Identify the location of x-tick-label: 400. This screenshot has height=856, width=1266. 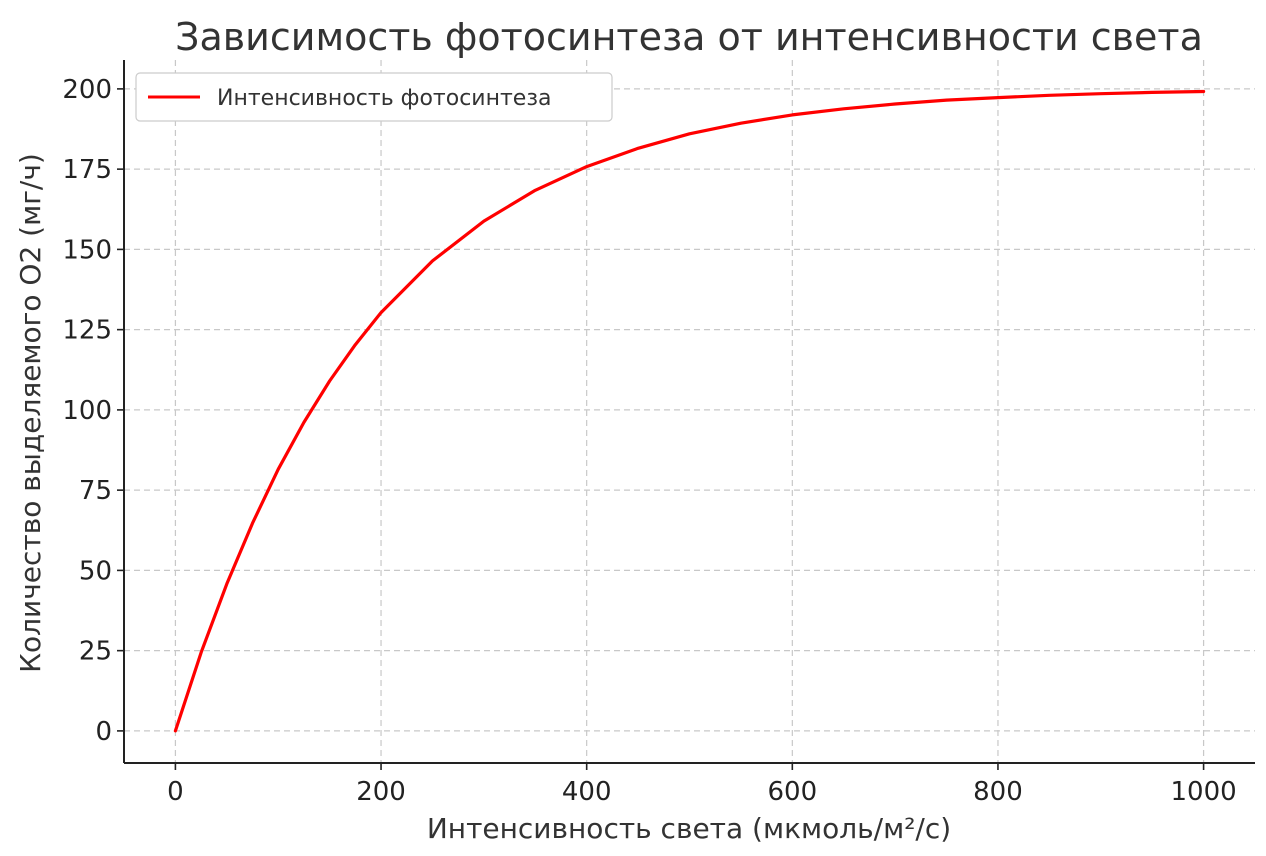
(587, 792).